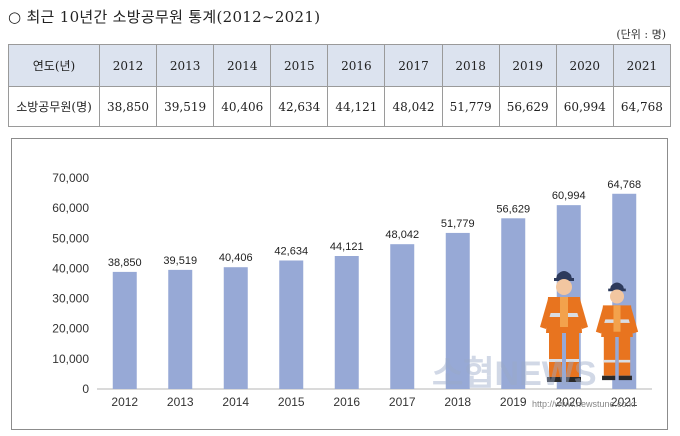 The image size is (680, 436). Describe the element at coordinates (413, 65) in the screenshot. I see `header-year-2017: 2017` at that location.